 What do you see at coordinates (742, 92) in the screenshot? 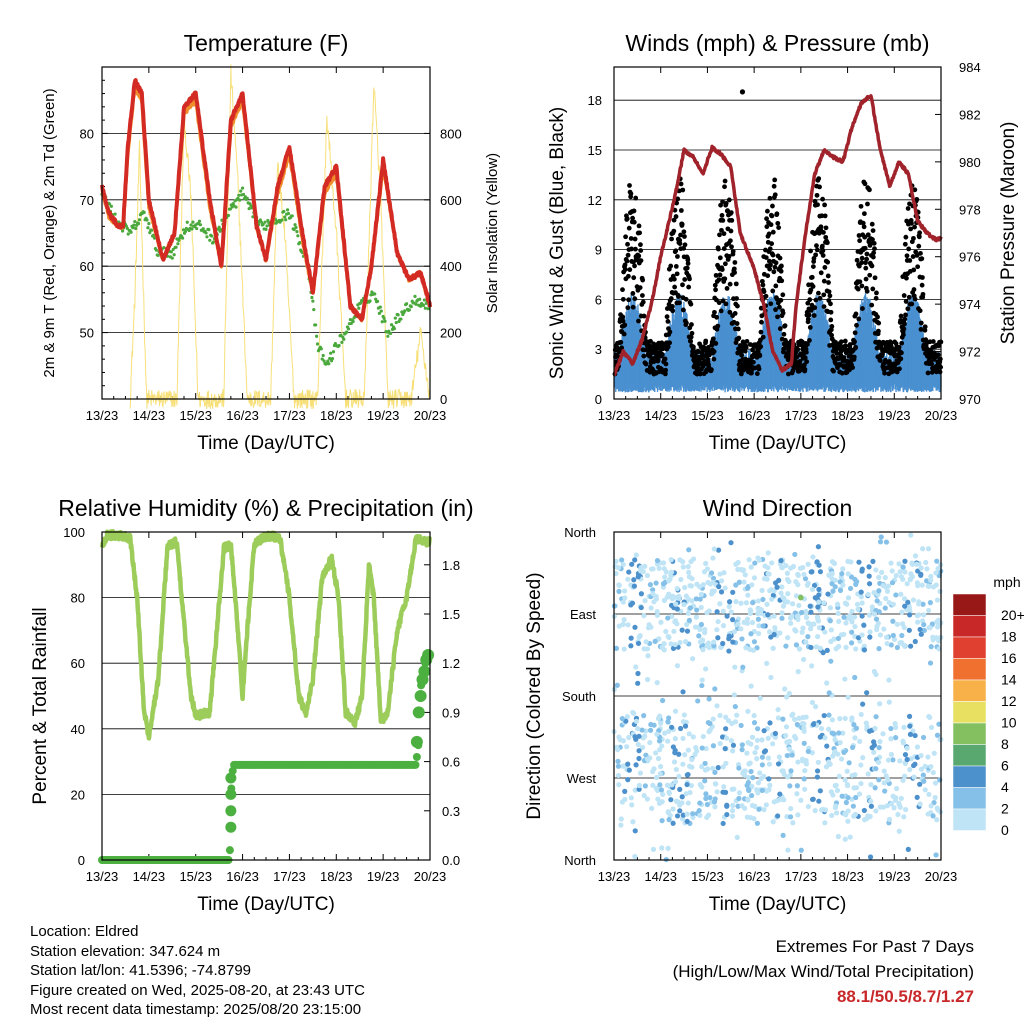
I see `gust-point-max` at bounding box center [742, 92].